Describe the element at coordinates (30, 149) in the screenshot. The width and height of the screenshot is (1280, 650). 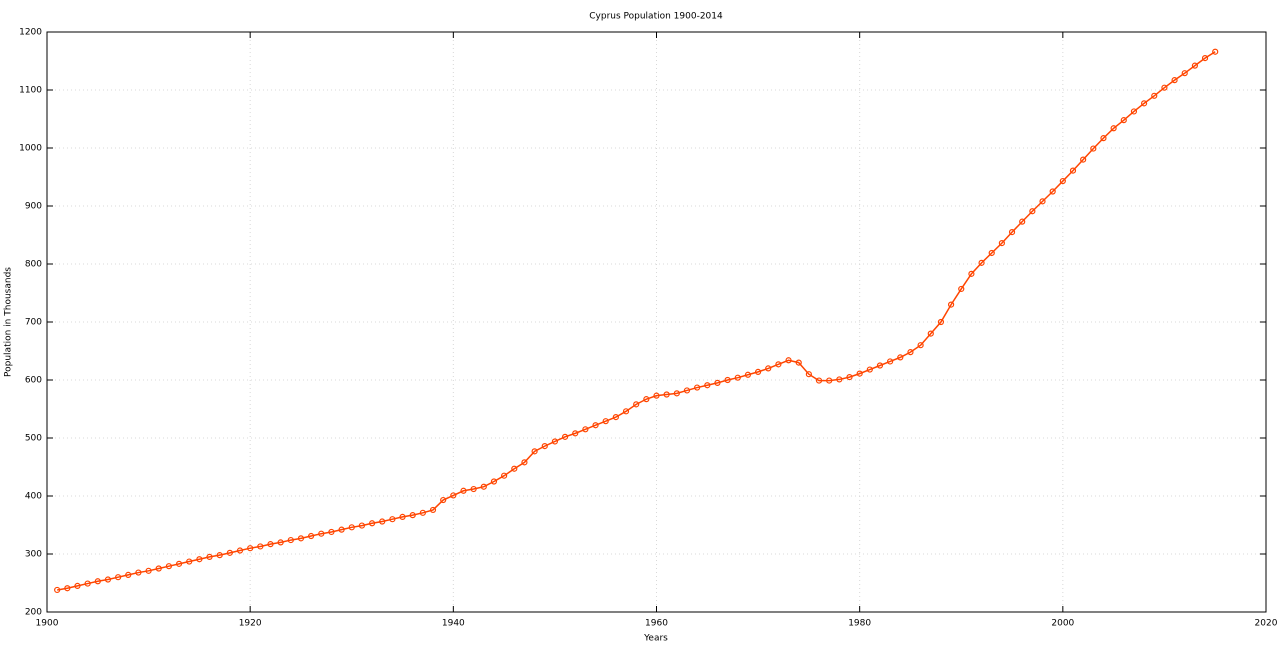
I see `y-tick-label: 1000` at that location.